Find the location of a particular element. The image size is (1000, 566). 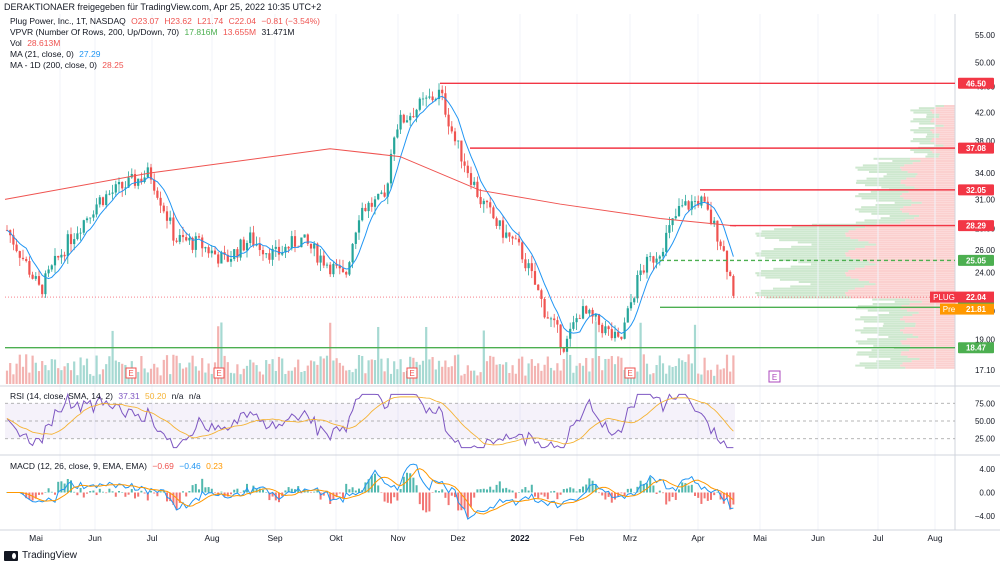

ma200-legend: MA - 1D (200, close, 0) 28.25 is located at coordinates (68, 65).